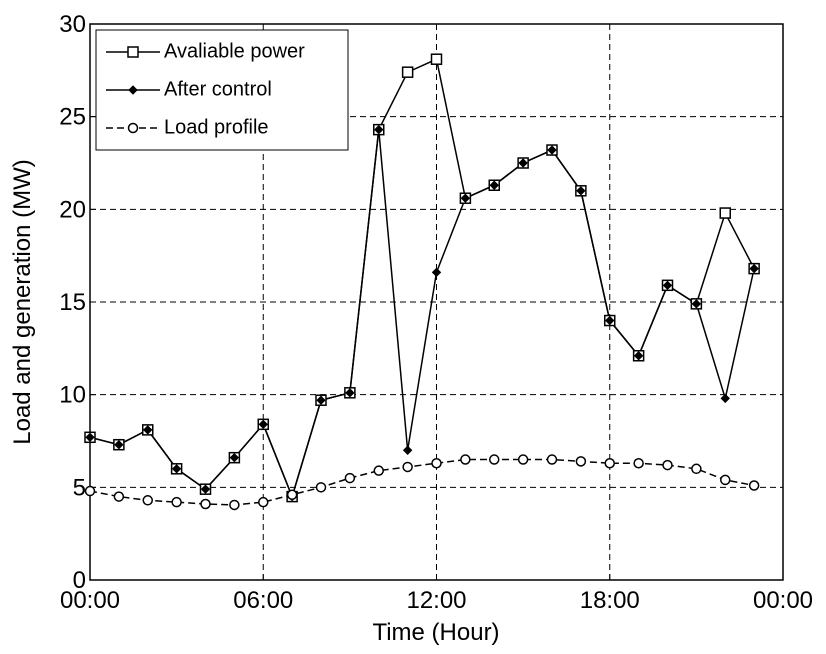 The height and width of the screenshot is (654, 826). What do you see at coordinates (72, 24) in the screenshot?
I see `y-tick-label: 30` at bounding box center [72, 24].